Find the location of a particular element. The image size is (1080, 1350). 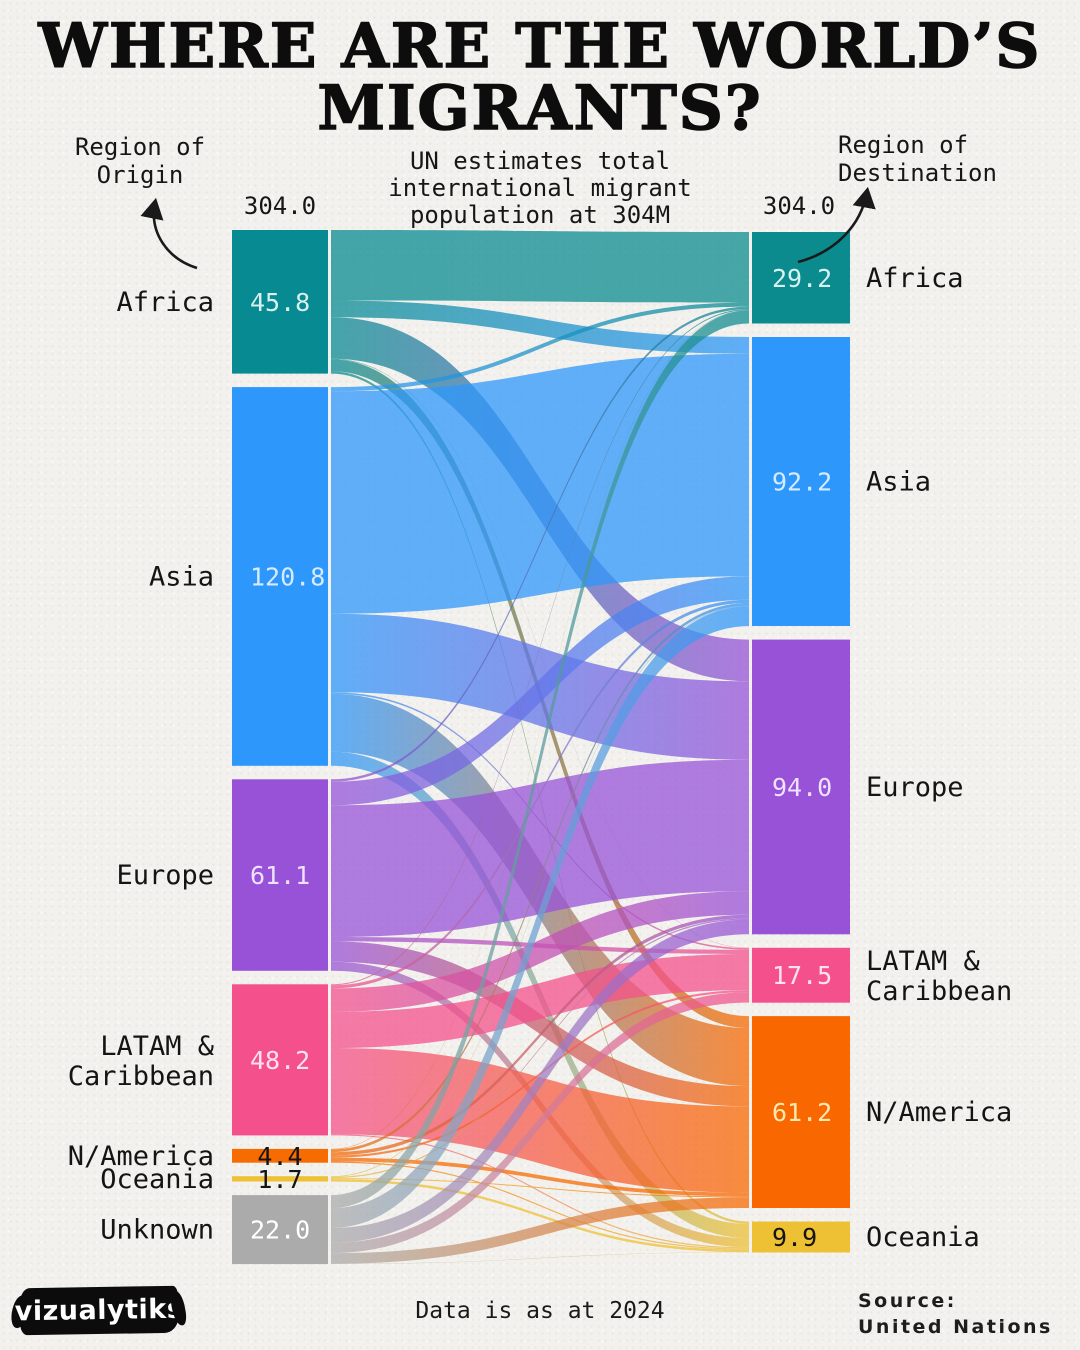

origin-node-label-africa: Africa is located at coordinates (165, 302).